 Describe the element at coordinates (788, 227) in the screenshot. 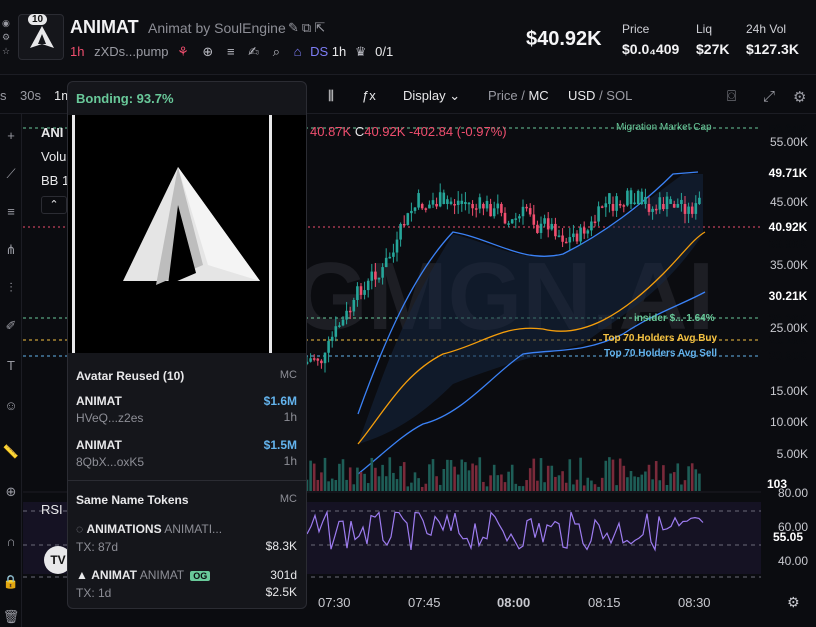

I see `last-price-tag: 40.92K` at that location.